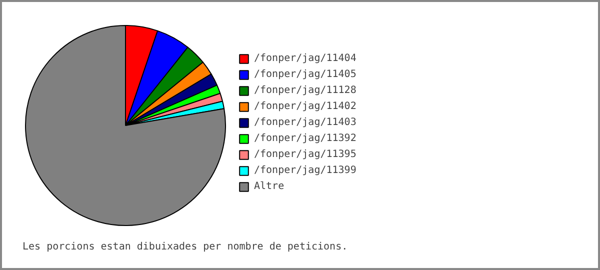 Image resolution: width=600 pixels, height=270 pixels. Describe the element at coordinates (305, 170) in the screenshot. I see `legend-label: /fonper/jag/11399` at that location.